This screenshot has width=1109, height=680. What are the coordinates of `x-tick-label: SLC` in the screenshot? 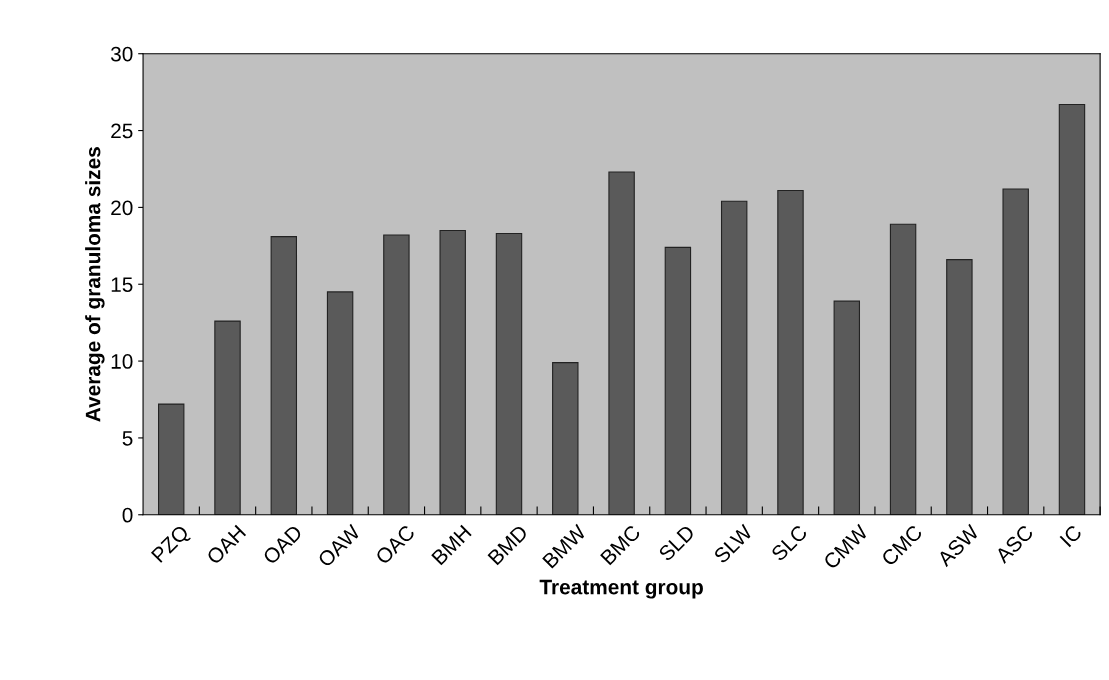 It's located at (789, 543).